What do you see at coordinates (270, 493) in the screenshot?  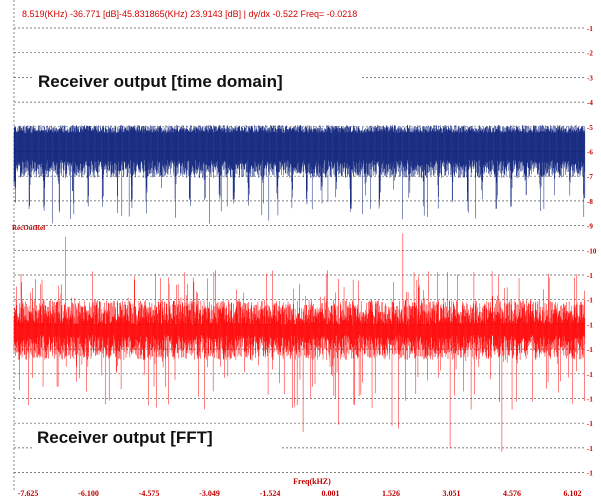 I see `x-tick-label: -1.524` at bounding box center [270, 493].